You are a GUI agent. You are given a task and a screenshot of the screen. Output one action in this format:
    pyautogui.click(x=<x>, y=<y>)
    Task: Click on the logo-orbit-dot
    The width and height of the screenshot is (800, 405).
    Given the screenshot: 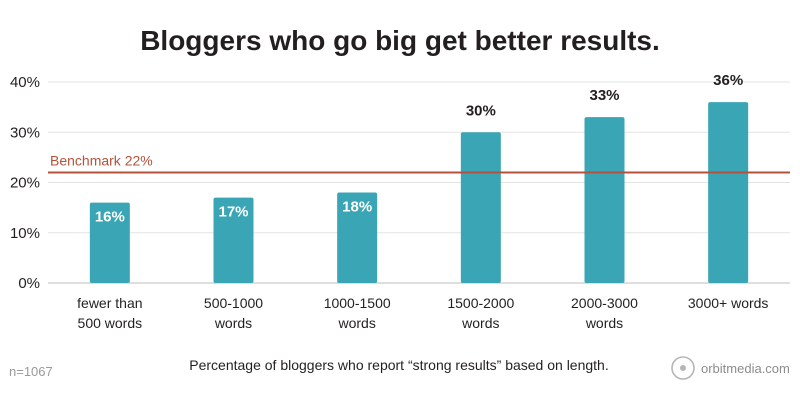 What is the action you would take?
    pyautogui.click(x=683, y=368)
    